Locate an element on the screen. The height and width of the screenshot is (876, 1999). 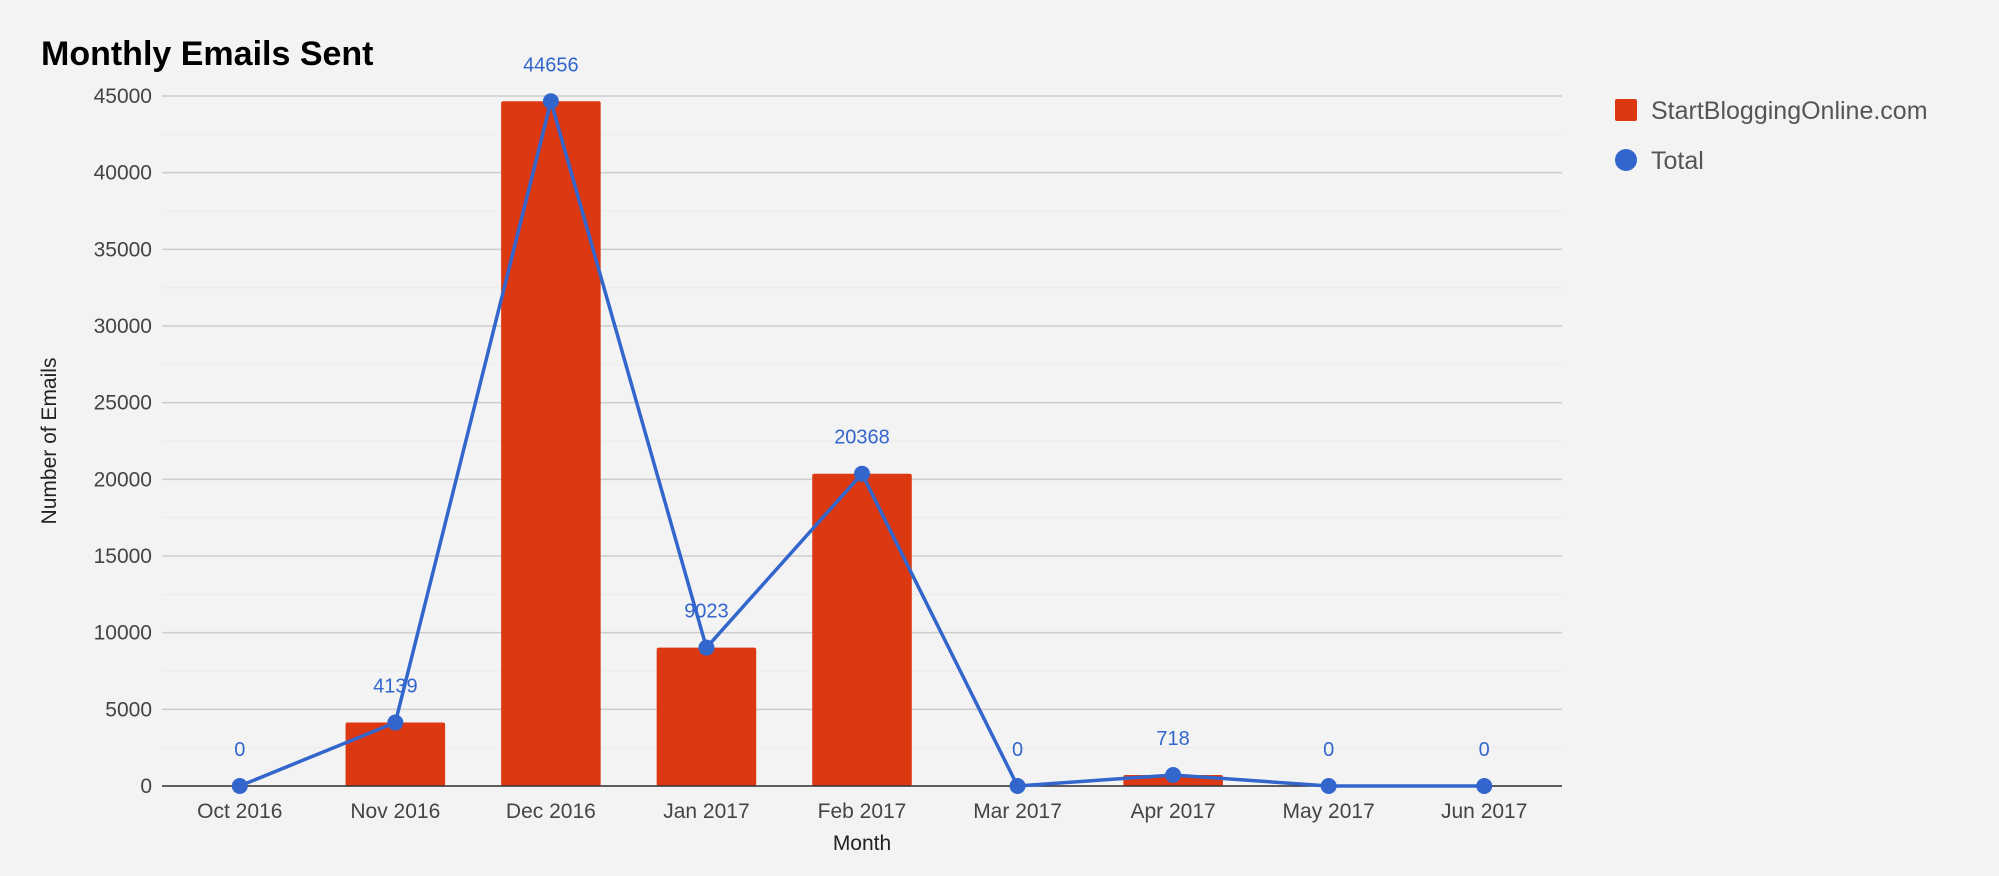
y-tick-label: 5000 is located at coordinates (128, 709).